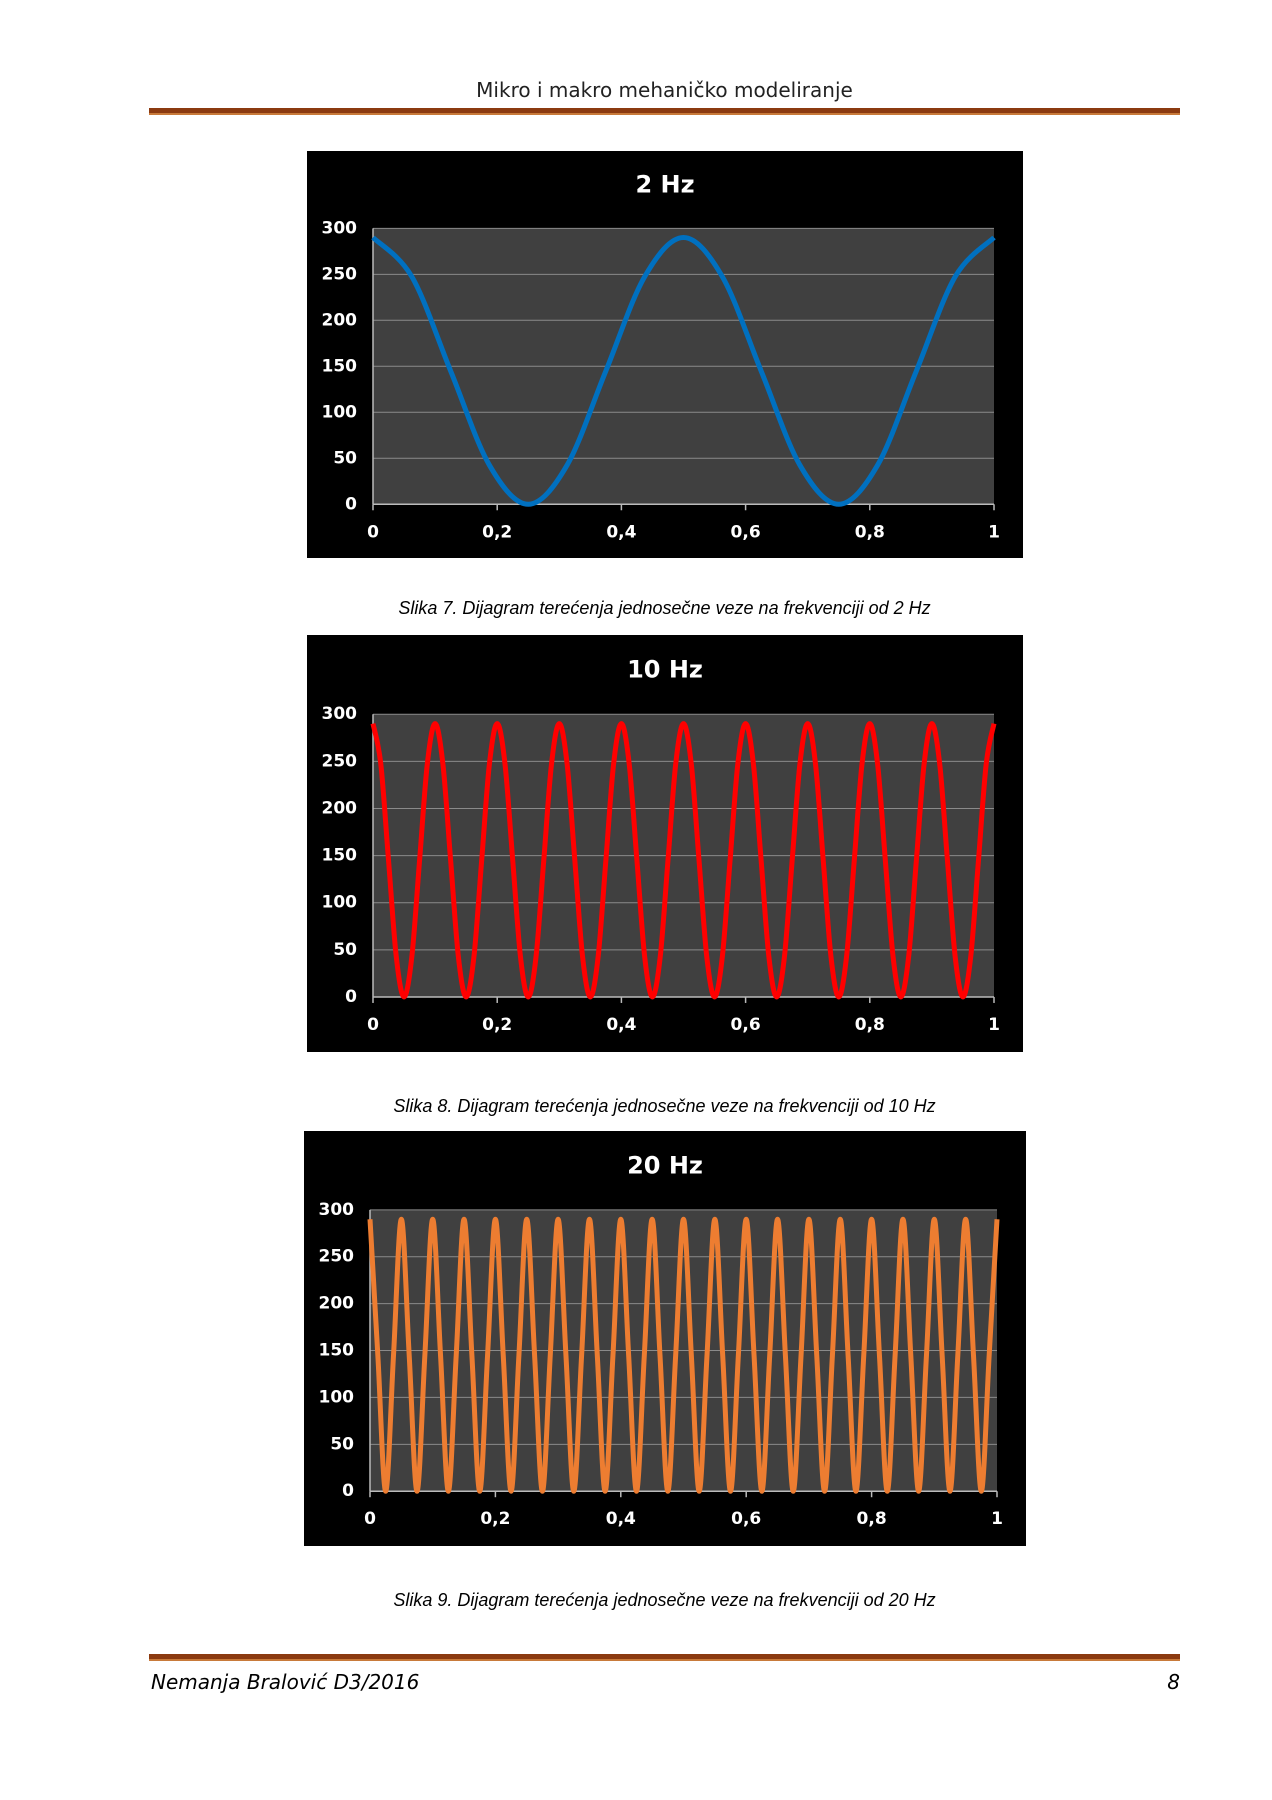 The height and width of the screenshot is (1800, 1272). I want to click on chart-title: 20 Hz, so click(665, 1165).